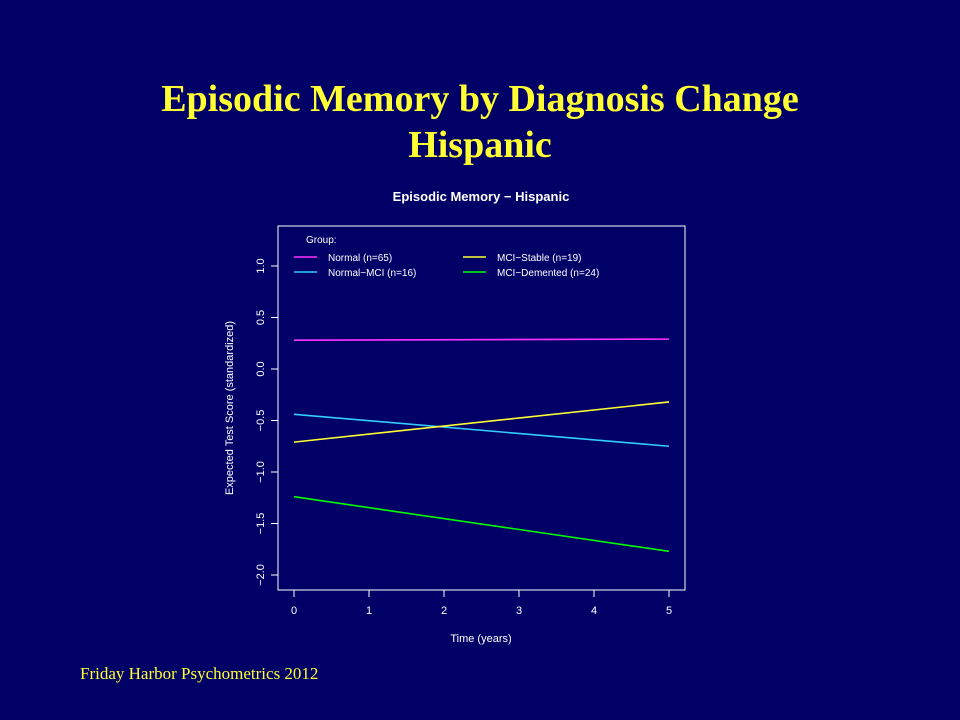  I want to click on series-lines, so click(481, 445).